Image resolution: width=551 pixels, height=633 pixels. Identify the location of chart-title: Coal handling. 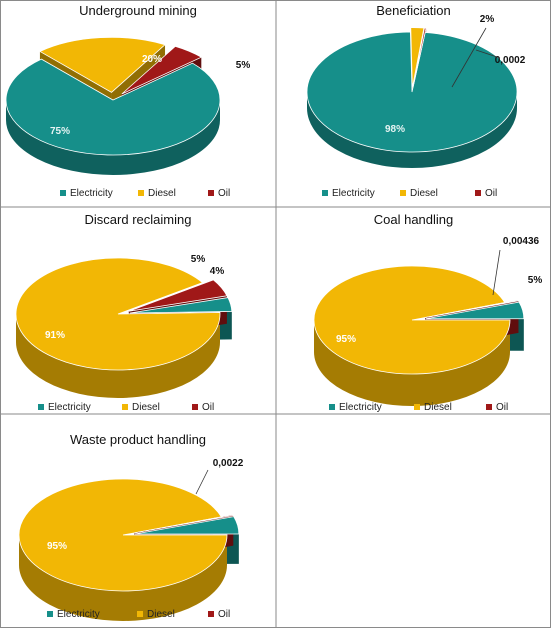
(414, 219).